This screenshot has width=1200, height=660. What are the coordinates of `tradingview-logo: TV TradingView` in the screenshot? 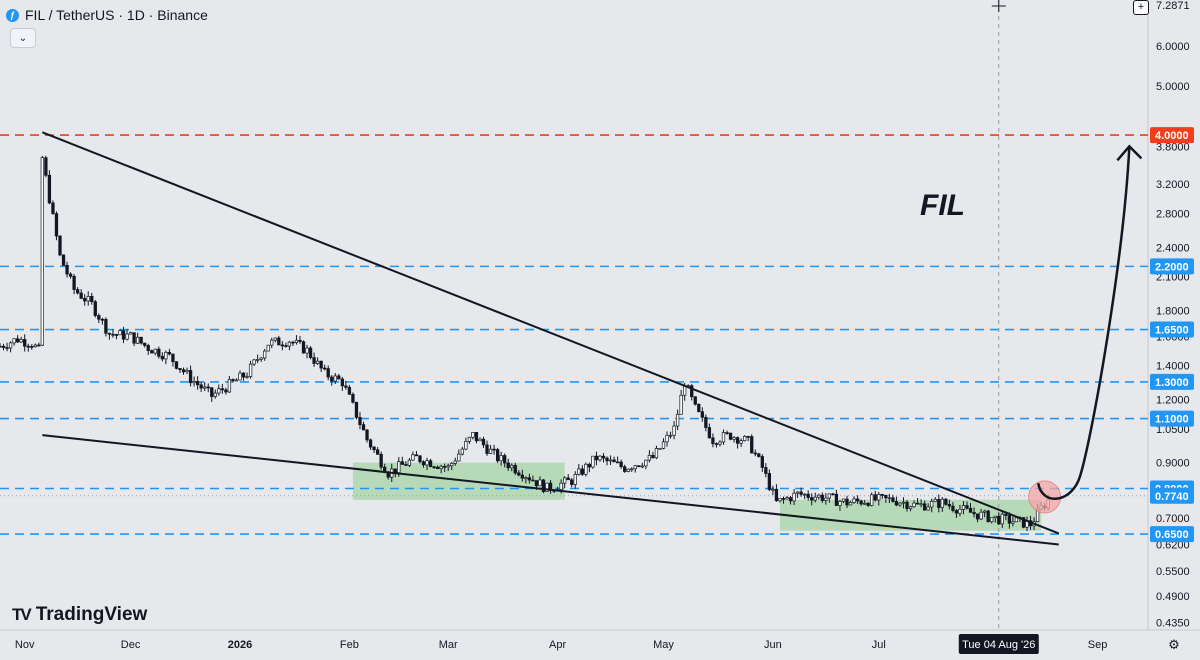 It's located at (79, 615).